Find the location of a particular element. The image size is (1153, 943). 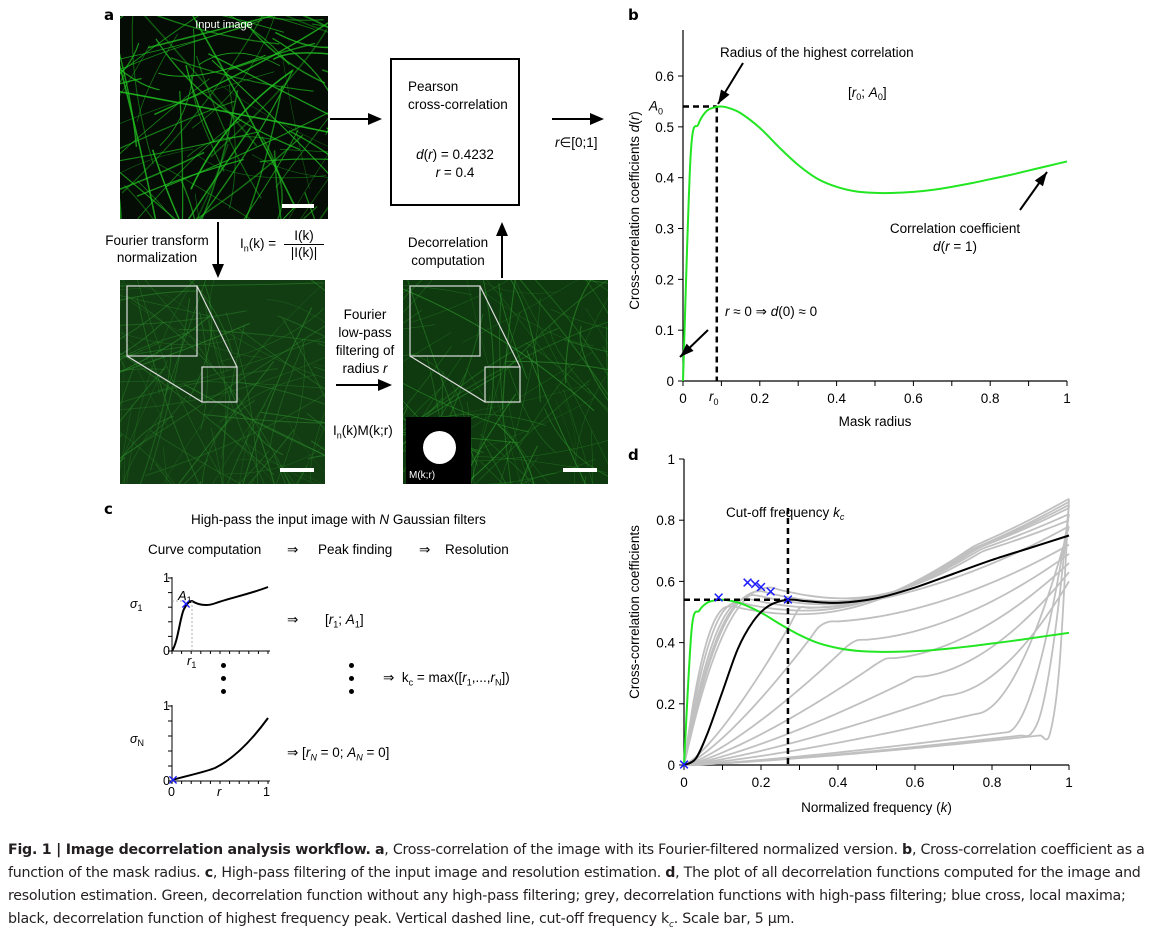

arrow-down-icon is located at coordinates (218, 250).